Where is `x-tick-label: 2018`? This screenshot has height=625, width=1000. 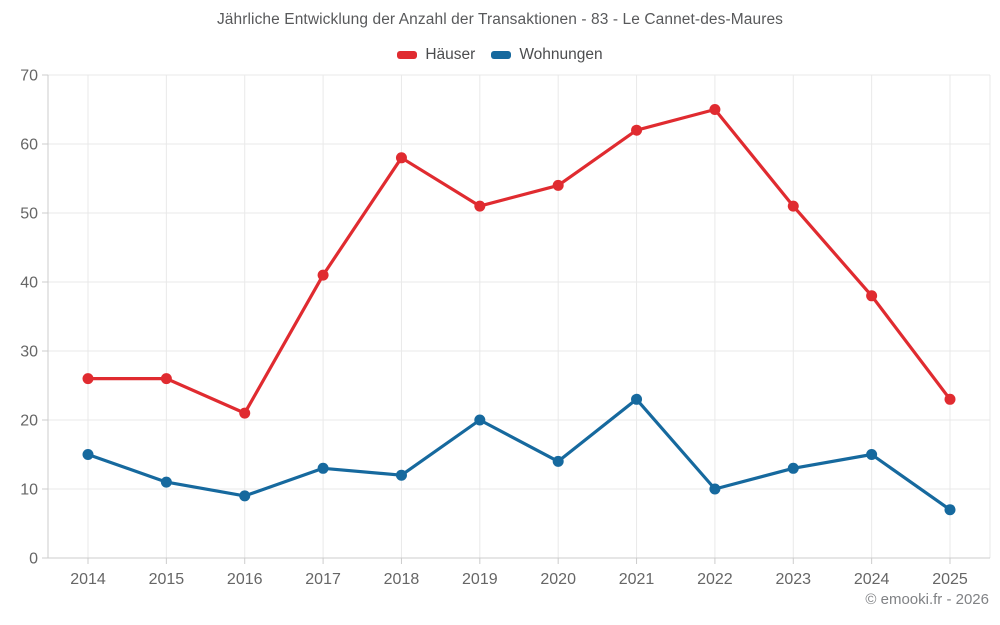
x-tick-label: 2018 is located at coordinates (402, 579).